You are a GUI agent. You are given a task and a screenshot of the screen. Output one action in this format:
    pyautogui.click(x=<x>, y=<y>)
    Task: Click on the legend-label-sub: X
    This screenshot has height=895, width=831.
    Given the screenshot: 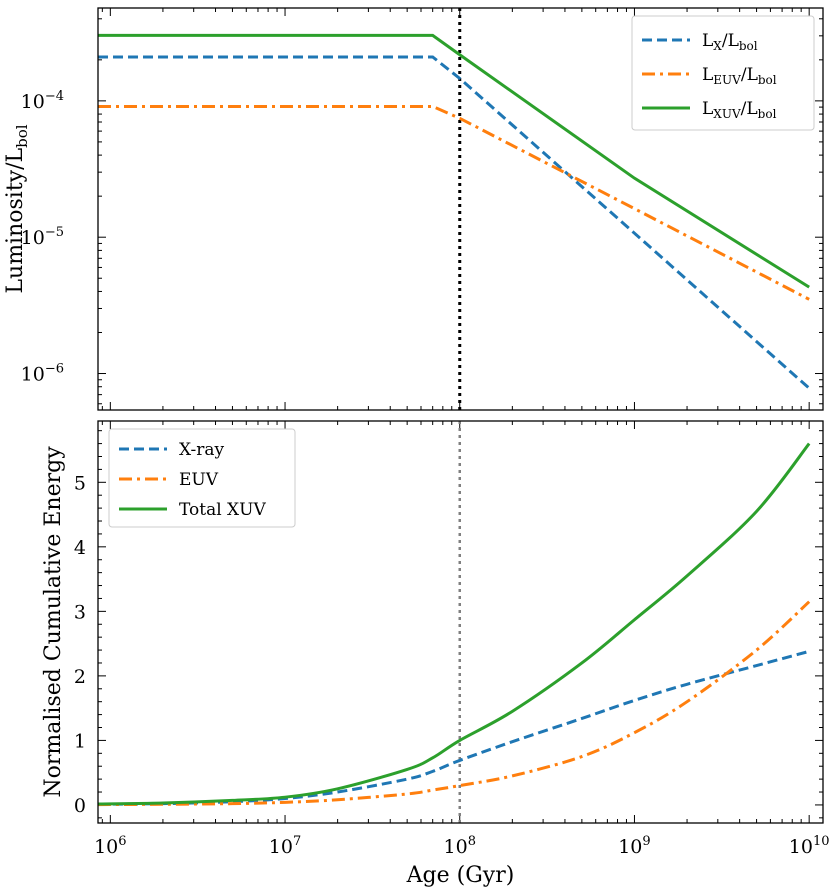 What is the action you would take?
    pyautogui.click(x=717, y=46)
    